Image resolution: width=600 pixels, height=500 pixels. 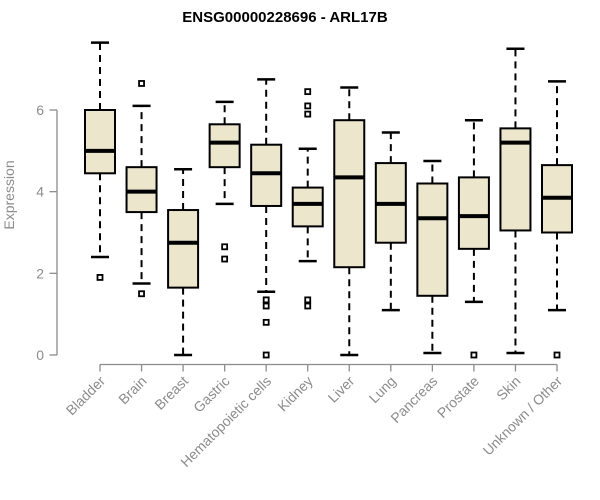 I want to click on x-tick-label-skin: Skin, so click(x=508, y=388).